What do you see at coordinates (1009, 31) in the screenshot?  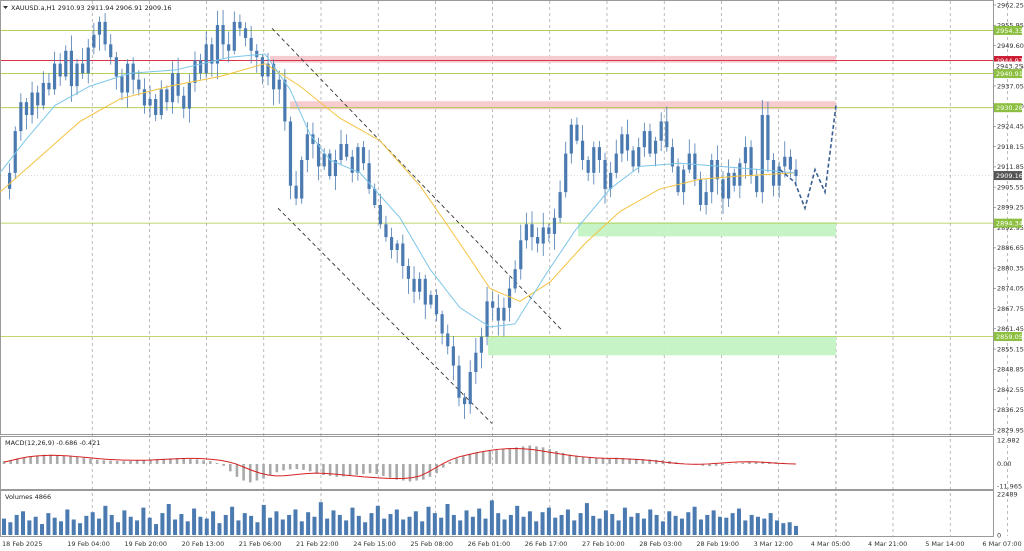 I see `price-badge-label: 2954.33` at bounding box center [1009, 31].